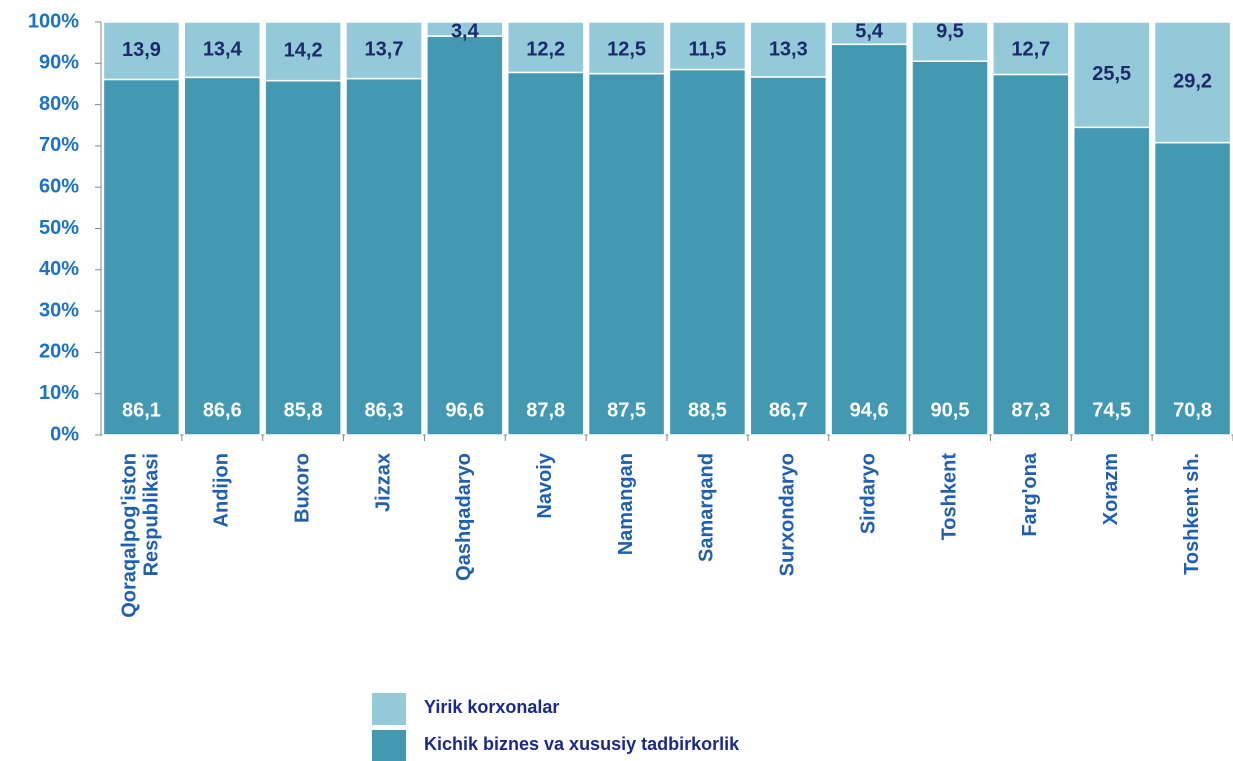 The height and width of the screenshot is (761, 1233). I want to click on value-label: 13,7, so click(384, 50).